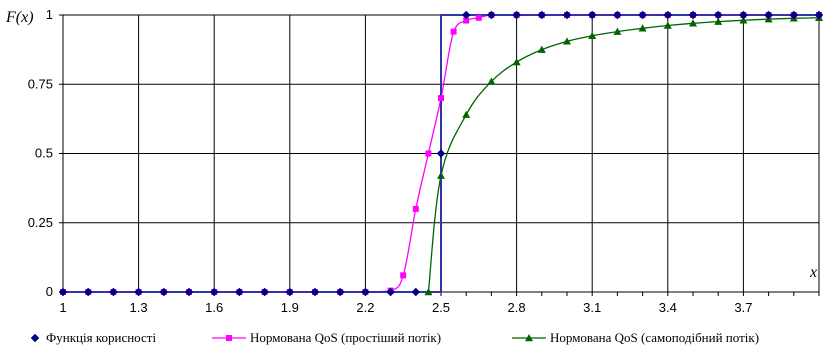 The image size is (832, 356). What do you see at coordinates (214, 307) in the screenshot?
I see `x-tick-label: 1.6` at bounding box center [214, 307].